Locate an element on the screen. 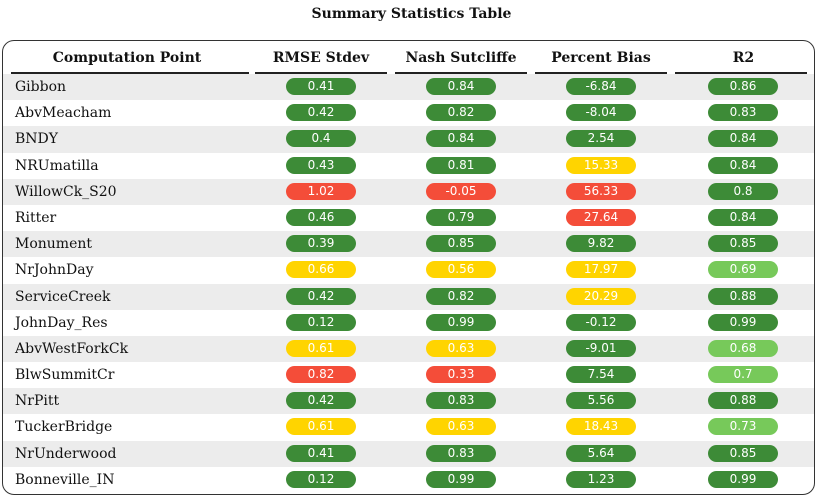 The width and height of the screenshot is (823, 502). computation-point-label: ServiceCreek is located at coordinates (63, 296).